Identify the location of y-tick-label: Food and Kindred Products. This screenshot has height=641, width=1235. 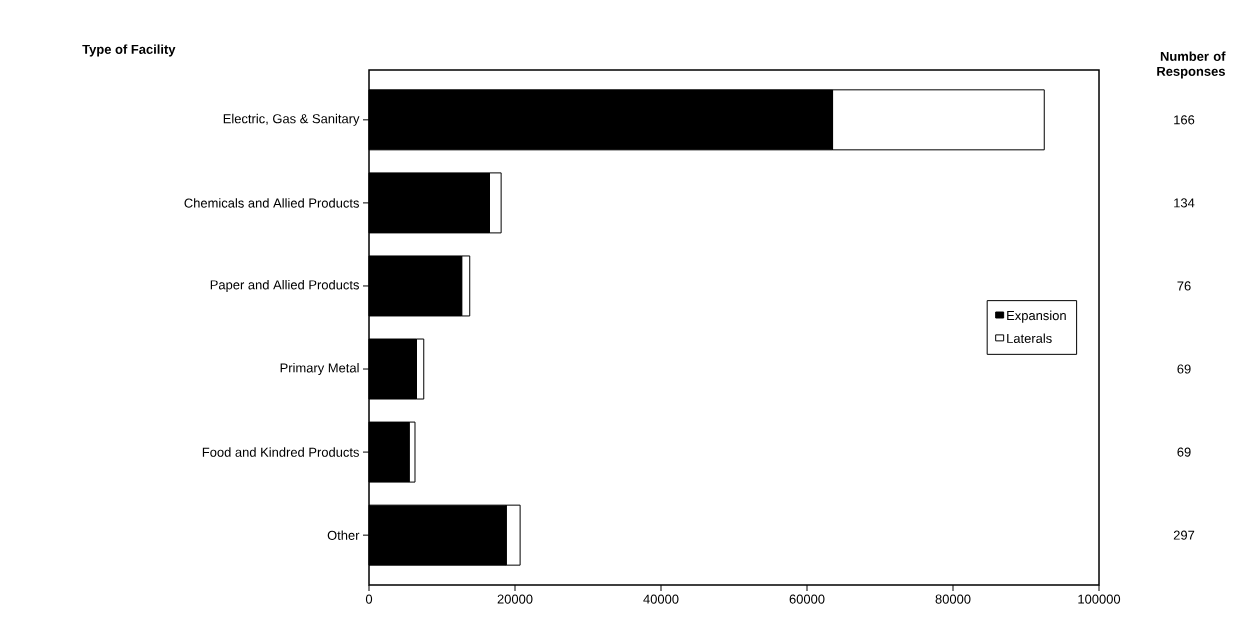
(280, 452).